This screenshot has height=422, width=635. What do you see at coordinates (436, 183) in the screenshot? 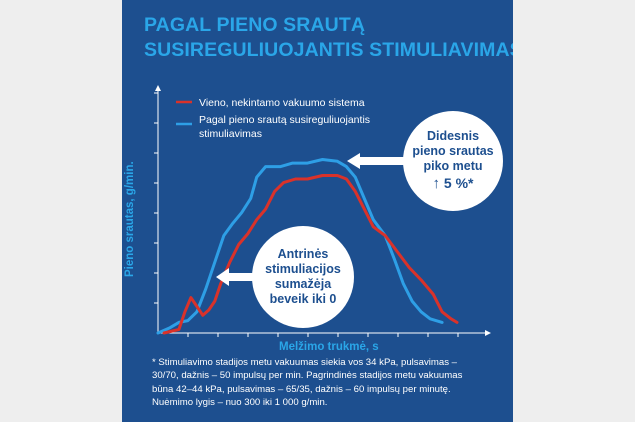
I see `arrow-up-icon: ↑` at bounding box center [436, 183].